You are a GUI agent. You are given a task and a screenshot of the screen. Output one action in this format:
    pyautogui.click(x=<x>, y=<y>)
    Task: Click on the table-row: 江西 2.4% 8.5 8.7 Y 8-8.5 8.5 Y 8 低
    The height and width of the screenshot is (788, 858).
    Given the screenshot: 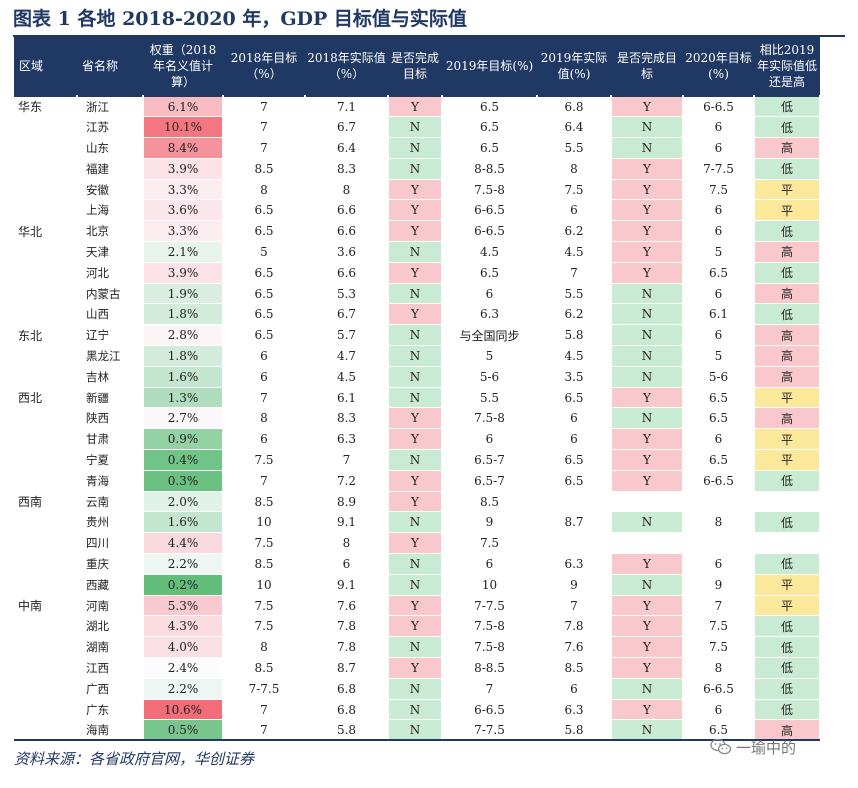 What is the action you would take?
    pyautogui.click(x=417, y=668)
    